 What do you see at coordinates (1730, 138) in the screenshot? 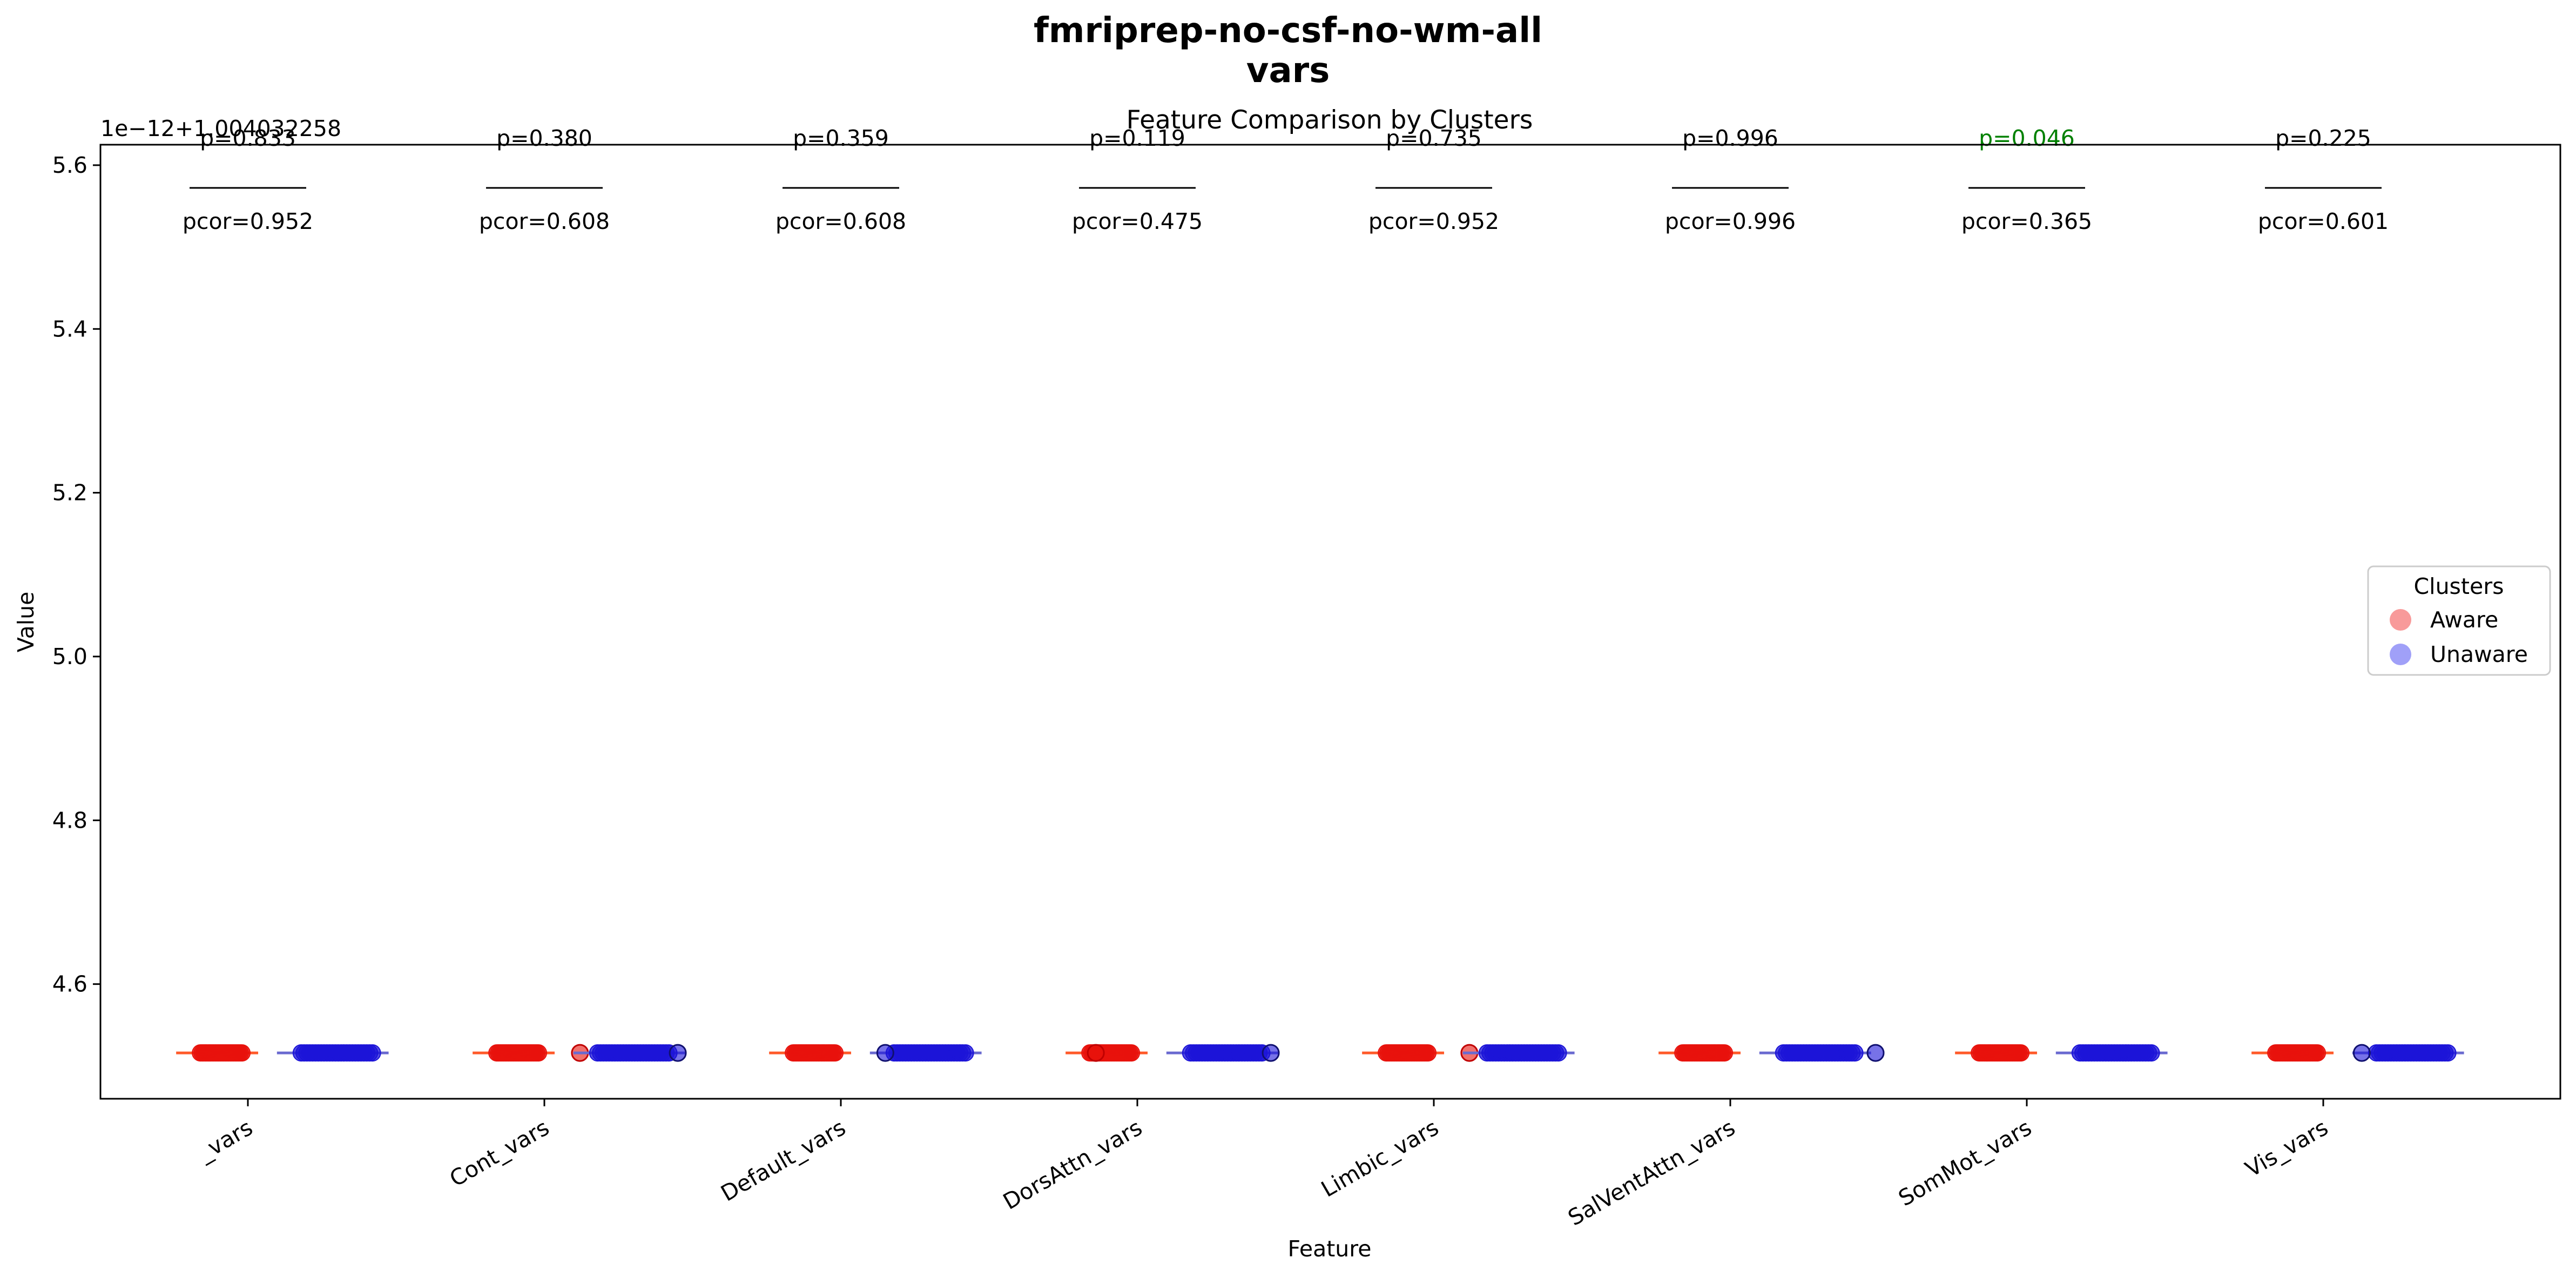
I see `p-value-label: p=0.996` at bounding box center [1730, 138].